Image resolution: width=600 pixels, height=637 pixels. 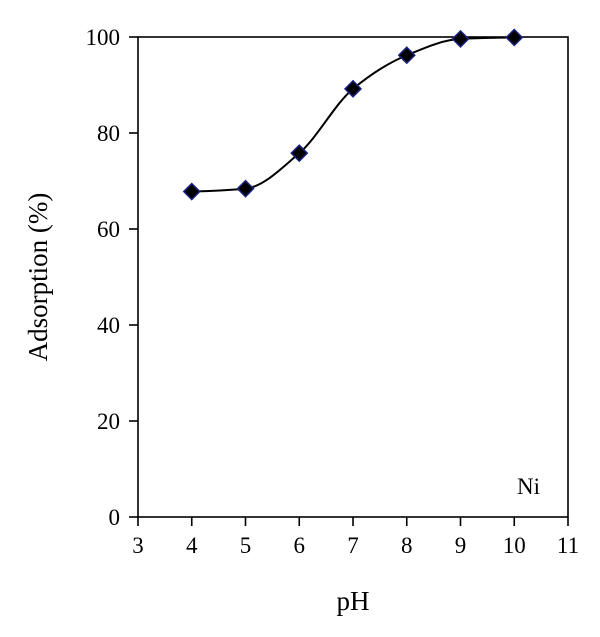 What do you see at coordinates (108, 325) in the screenshot?
I see `y-tick-label-2: 40` at bounding box center [108, 325].